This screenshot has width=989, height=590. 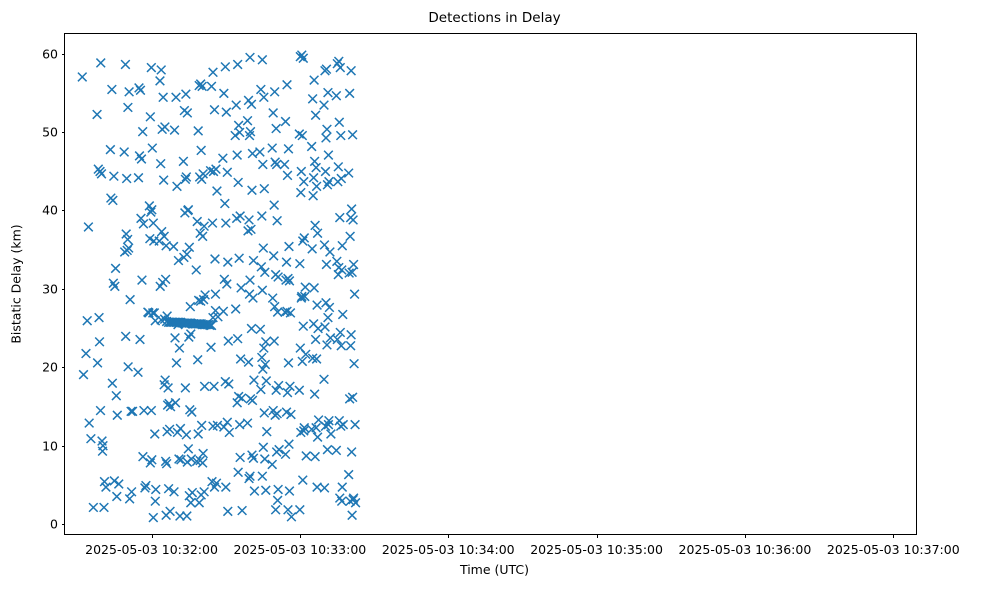 I want to click on x-tick-label: 2025-05-03 10:34:00, so click(x=448, y=549).